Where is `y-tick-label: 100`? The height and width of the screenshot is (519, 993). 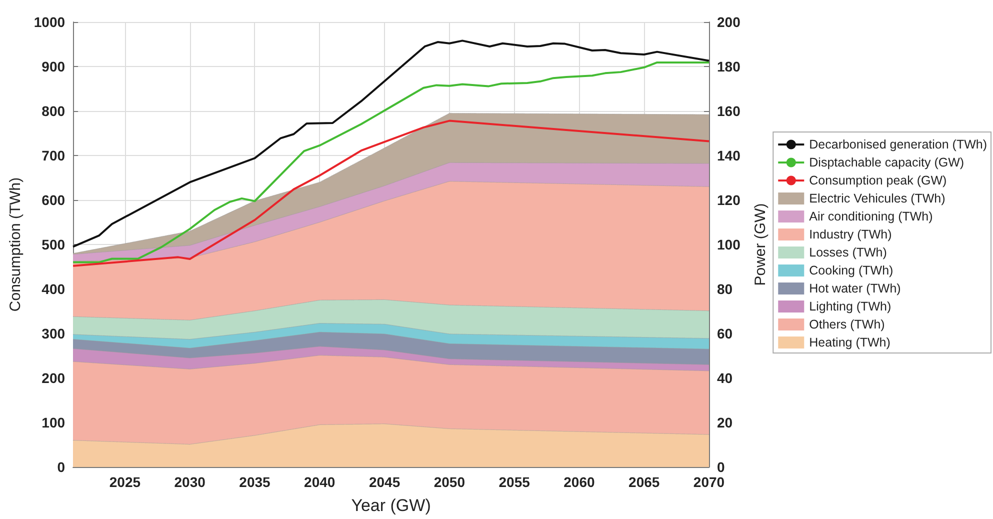 y-tick-label: 100 is located at coordinates (54, 422).